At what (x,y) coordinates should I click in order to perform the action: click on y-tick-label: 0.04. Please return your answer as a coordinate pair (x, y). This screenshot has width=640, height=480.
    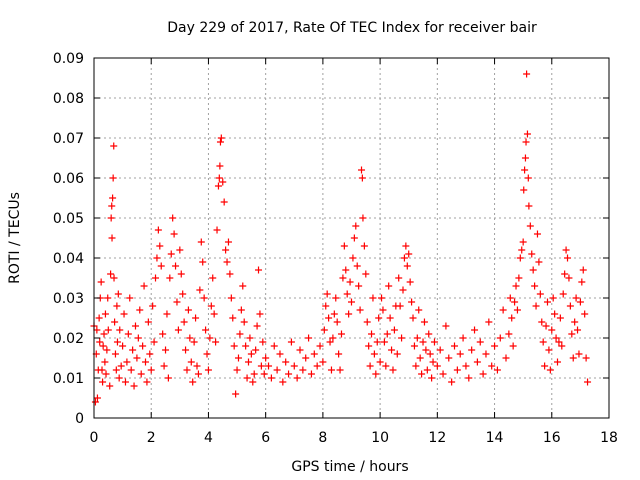
    Looking at the image, I should click on (68, 259).